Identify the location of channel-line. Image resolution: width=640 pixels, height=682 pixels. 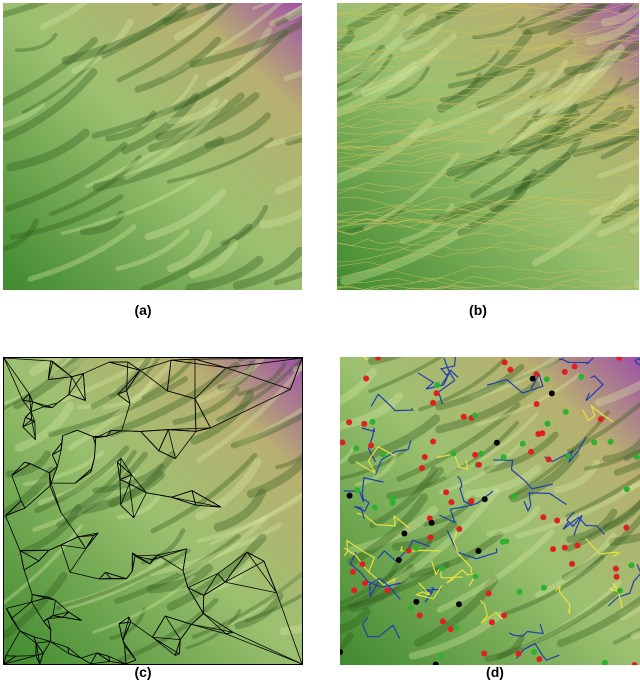
(537, 651).